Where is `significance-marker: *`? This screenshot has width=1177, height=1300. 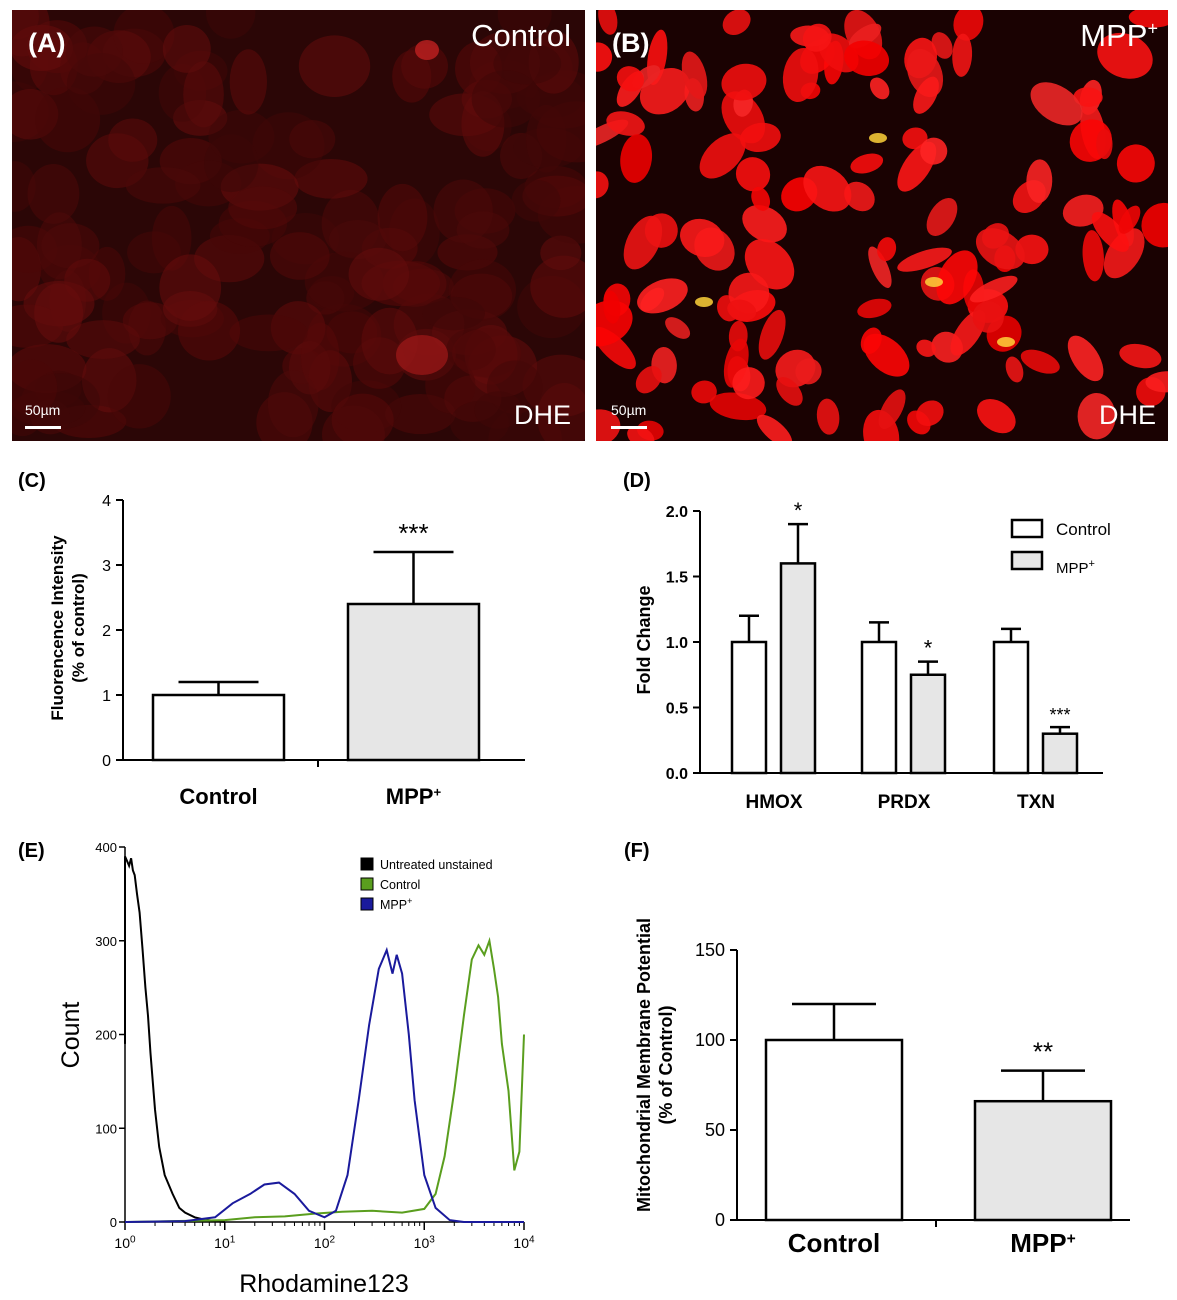
significance-marker: * is located at coordinates (798, 510).